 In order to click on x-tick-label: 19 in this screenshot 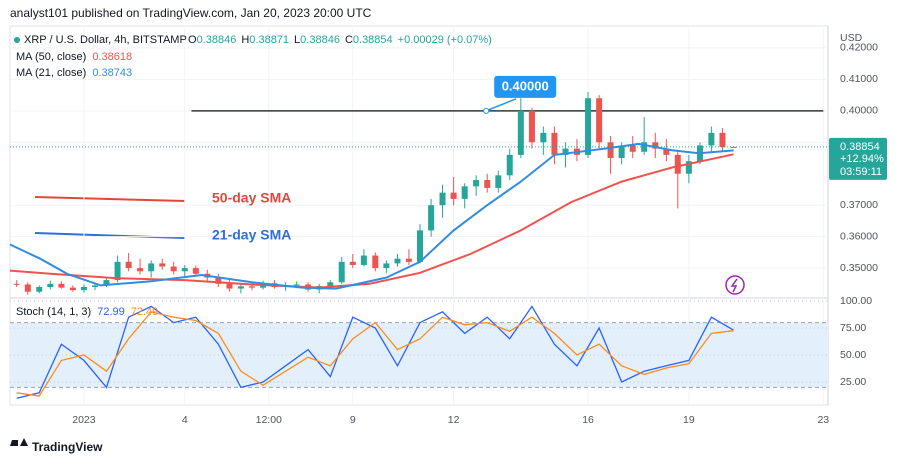, I will do `click(689, 420)`.